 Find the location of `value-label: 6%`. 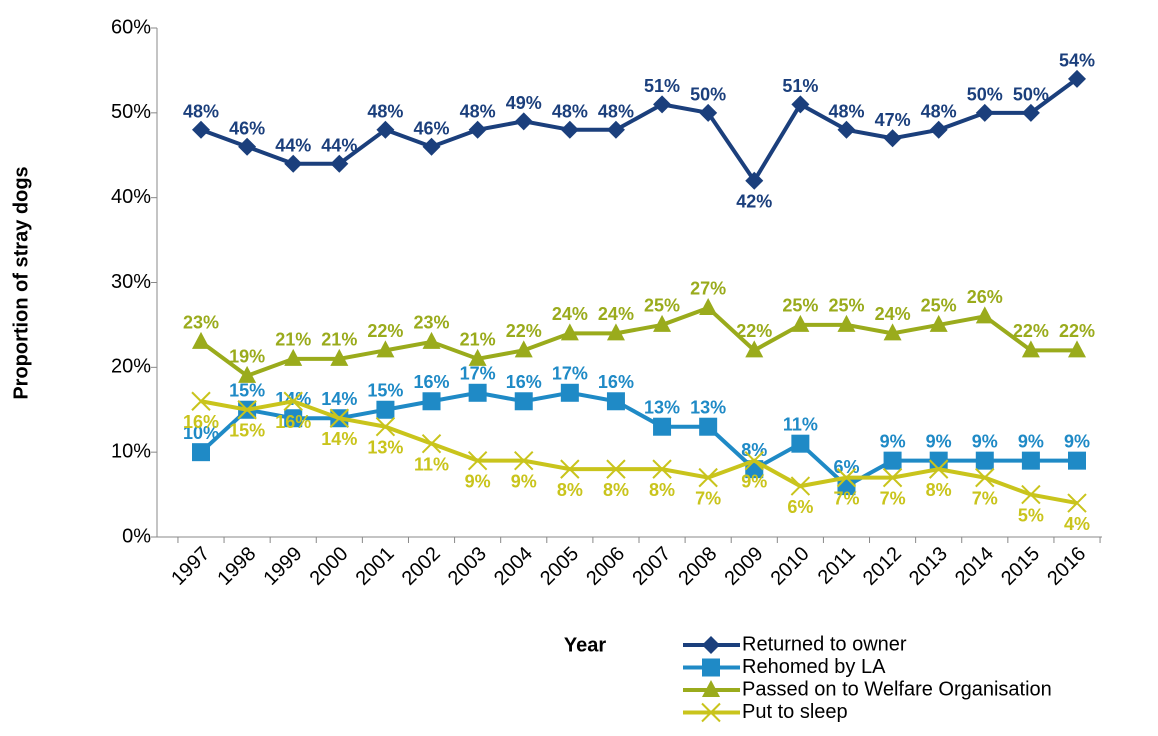

value-label: 6% is located at coordinates (800, 507).